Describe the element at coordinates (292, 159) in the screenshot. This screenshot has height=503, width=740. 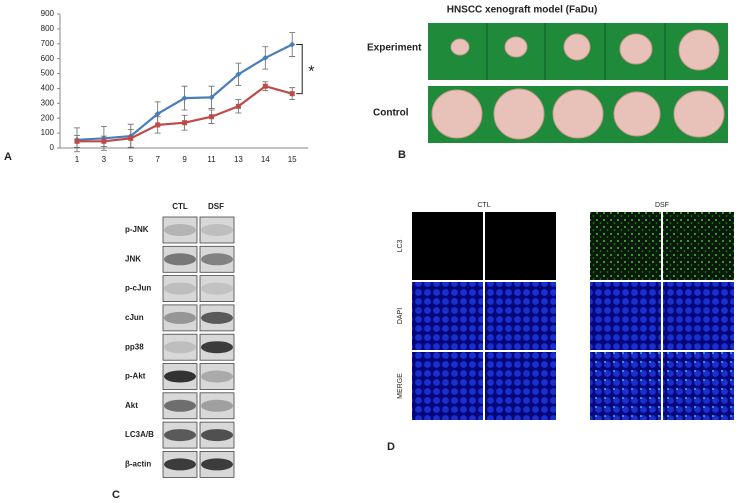
I see `x-tick-label: 15` at that location.